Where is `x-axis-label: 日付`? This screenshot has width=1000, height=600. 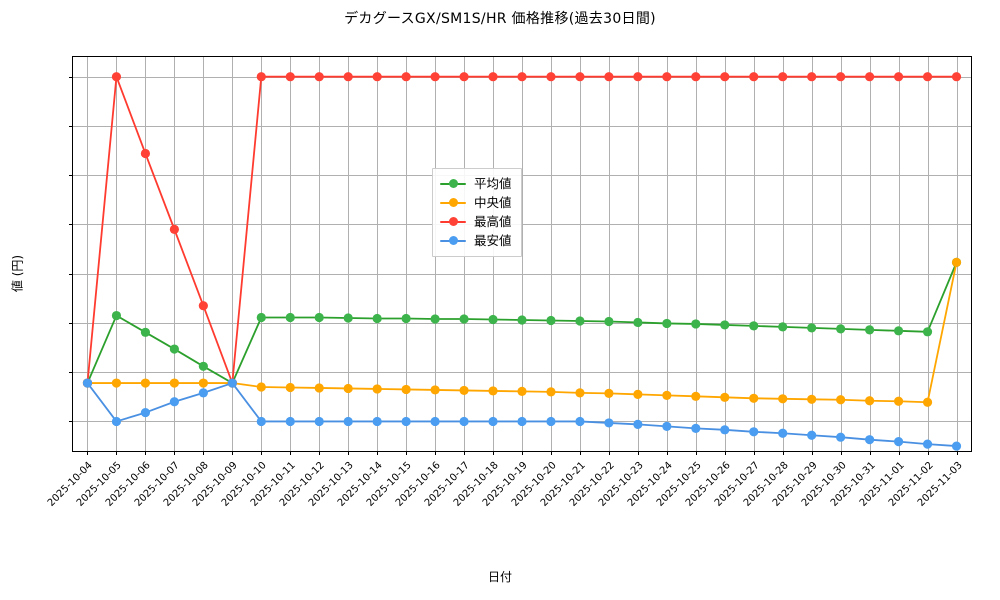 x-axis-label: 日付 is located at coordinates (499, 577).